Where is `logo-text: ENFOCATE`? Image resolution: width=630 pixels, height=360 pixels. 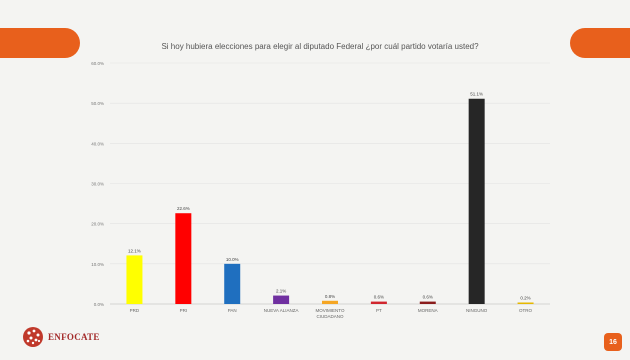
logo-text: ENFOCATE is located at coordinates (74, 337).